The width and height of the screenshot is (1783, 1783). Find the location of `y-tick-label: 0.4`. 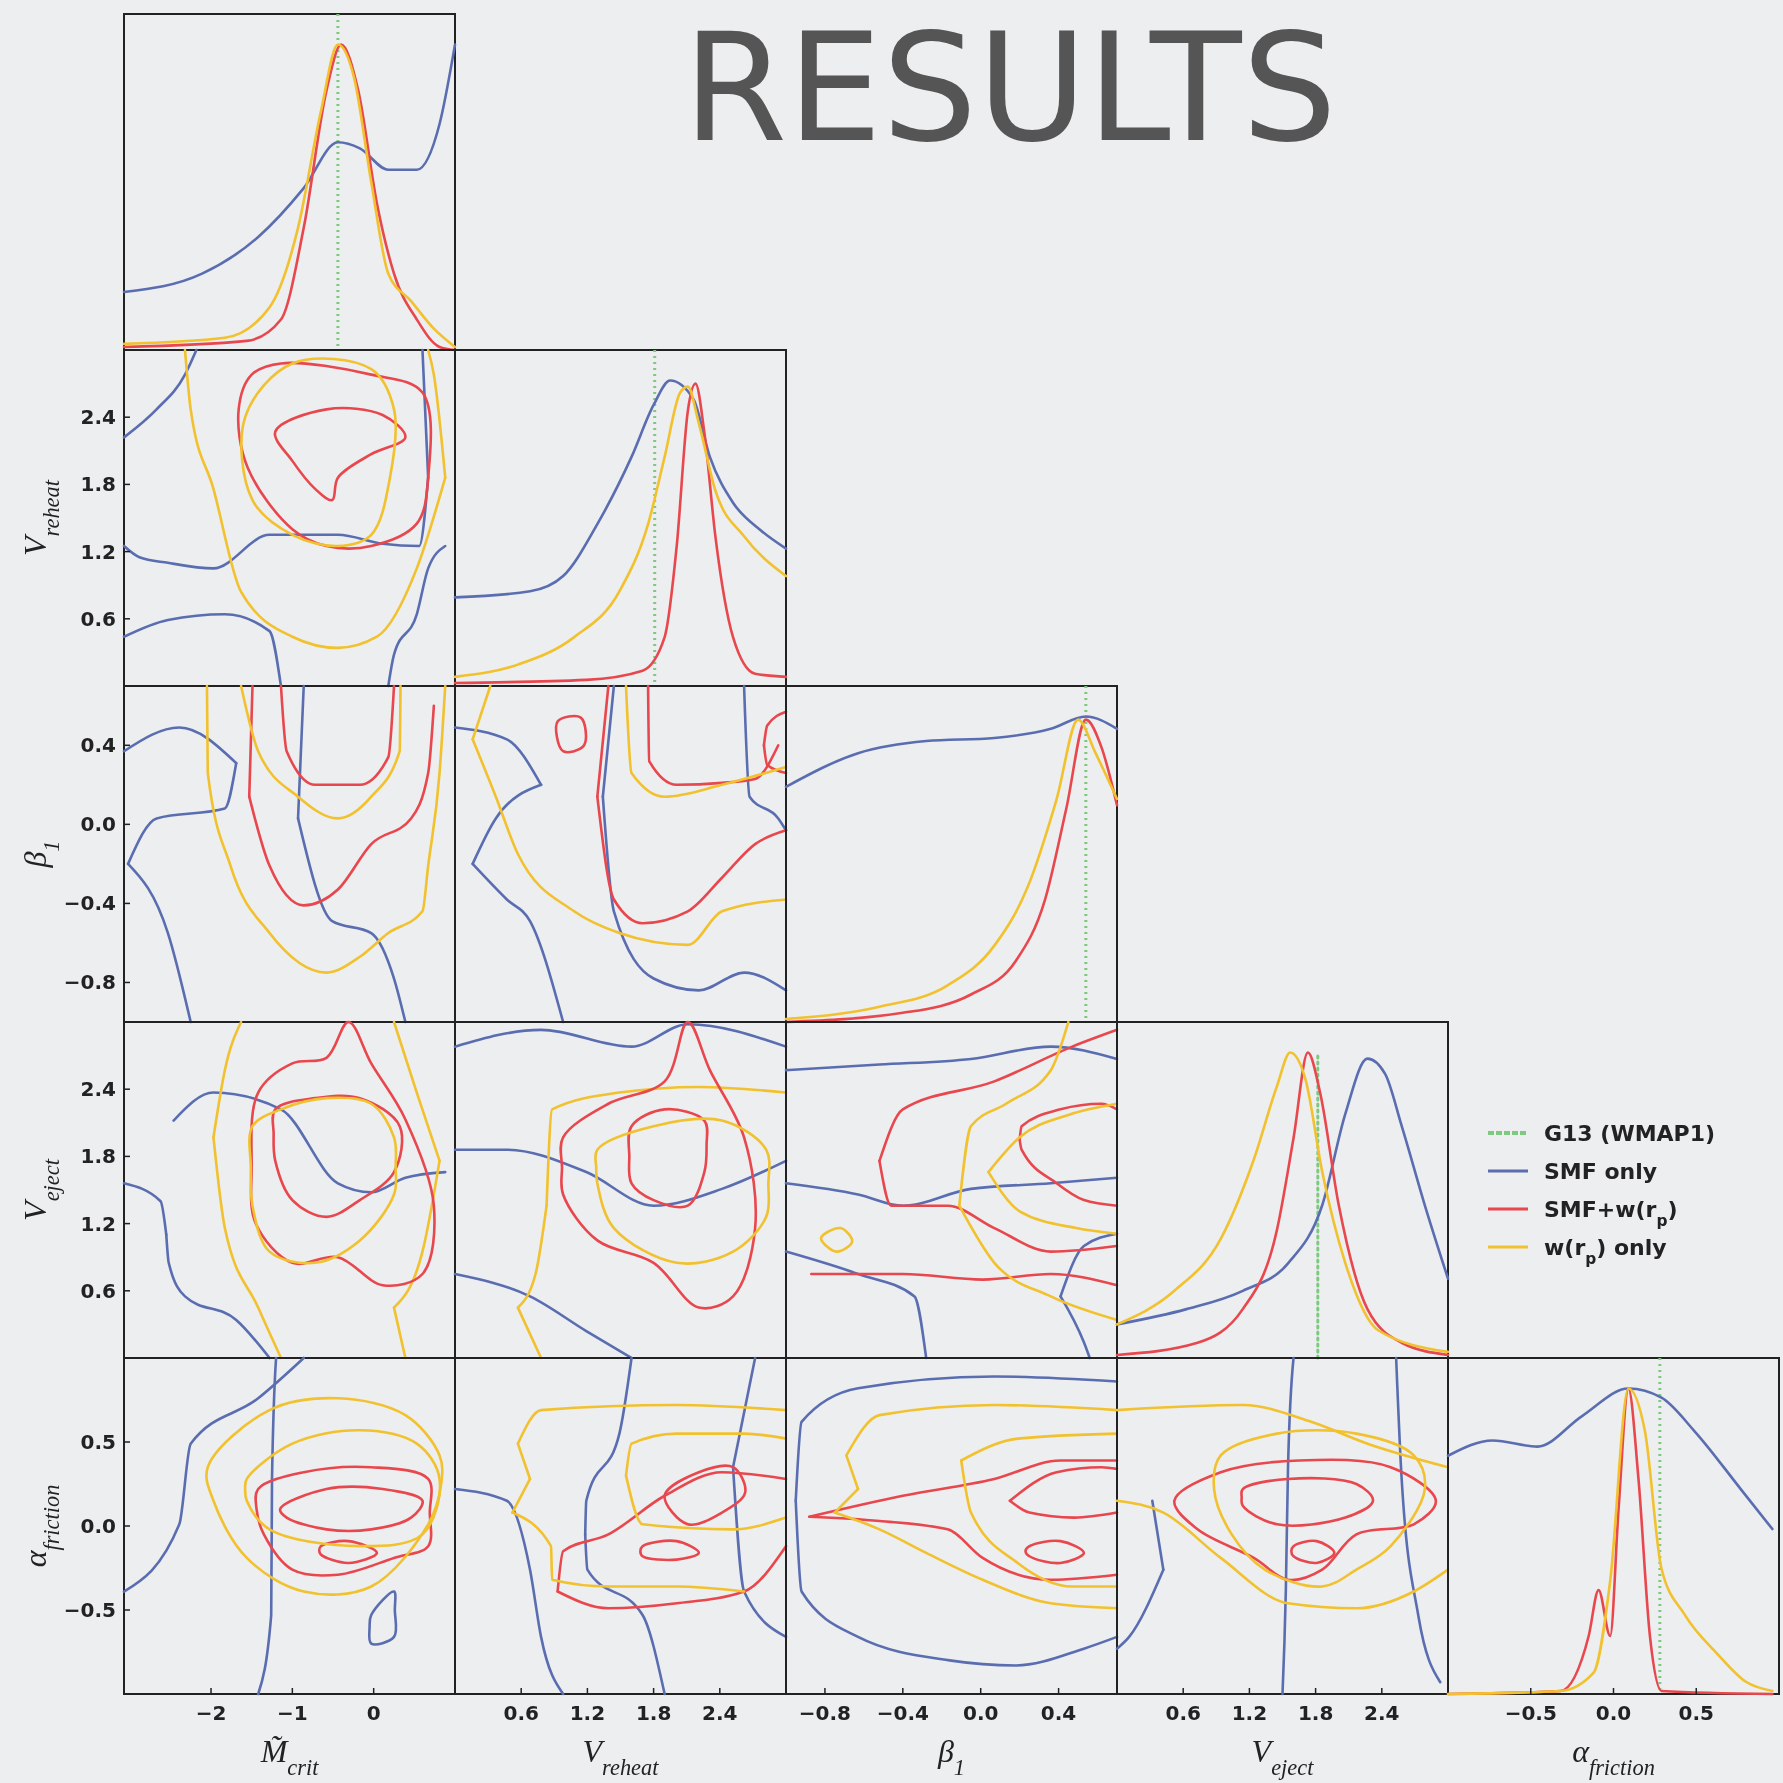

y-tick-label: 0.4 is located at coordinates (98, 745).